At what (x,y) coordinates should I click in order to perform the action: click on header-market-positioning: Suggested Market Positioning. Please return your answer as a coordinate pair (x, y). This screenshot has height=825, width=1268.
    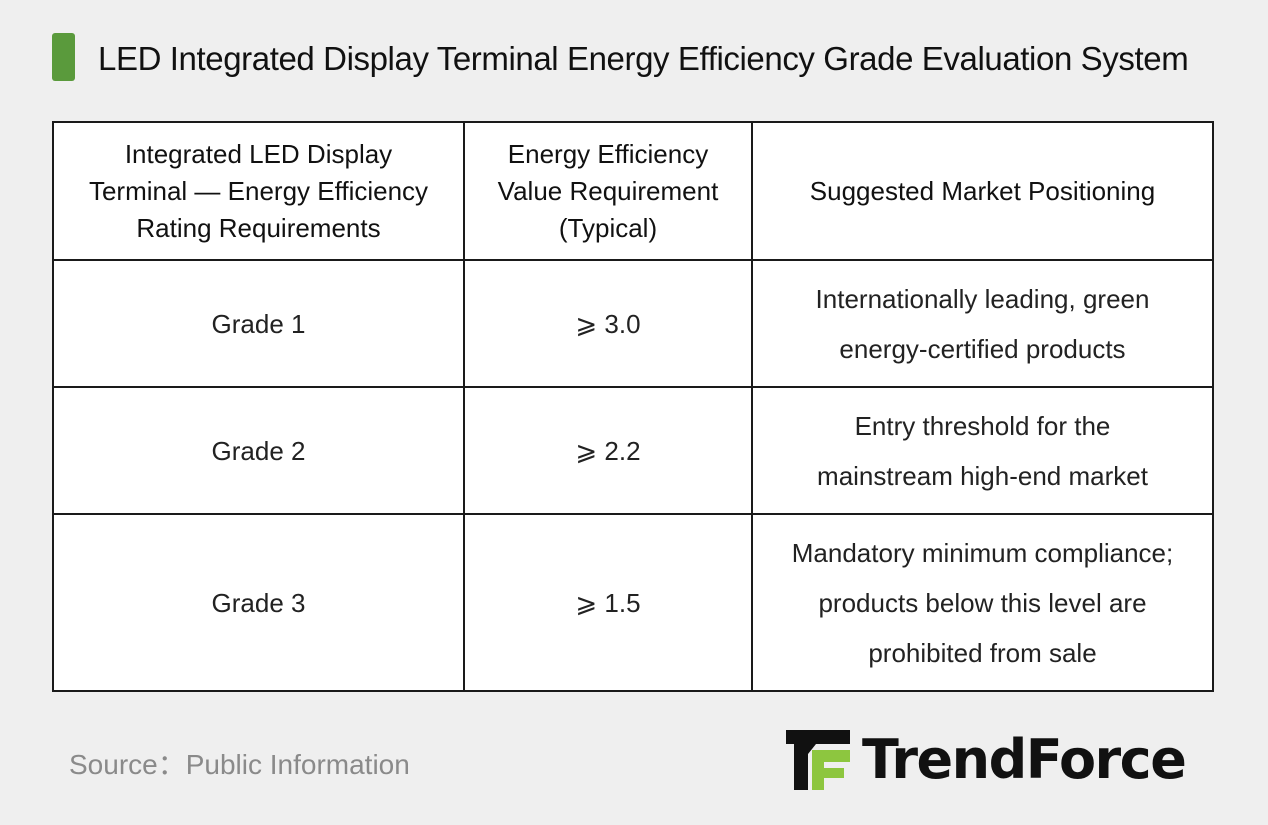
    Looking at the image, I should click on (982, 191).